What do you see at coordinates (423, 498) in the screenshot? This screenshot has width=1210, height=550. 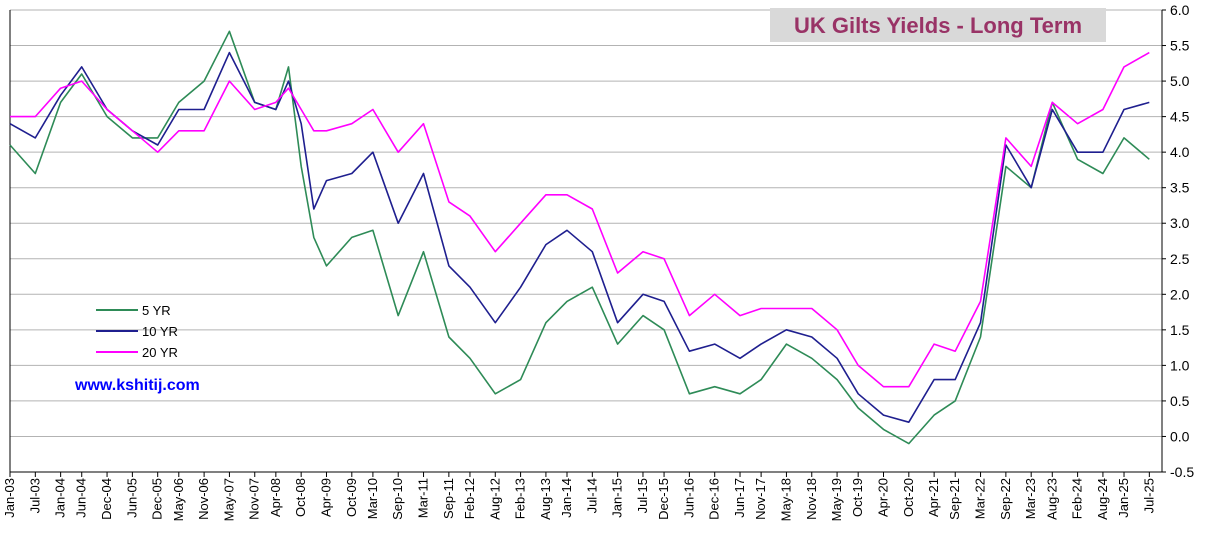 I see `x-tick-label: Mar-11` at bounding box center [423, 498].